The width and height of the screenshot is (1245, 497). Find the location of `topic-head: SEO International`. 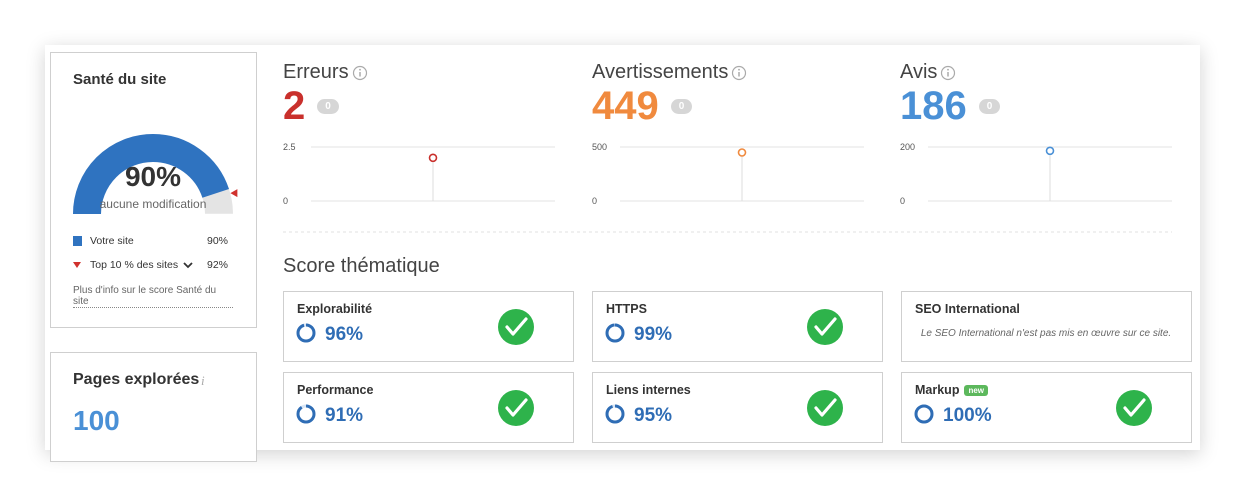

topic-head: SEO International is located at coordinates (967, 309).